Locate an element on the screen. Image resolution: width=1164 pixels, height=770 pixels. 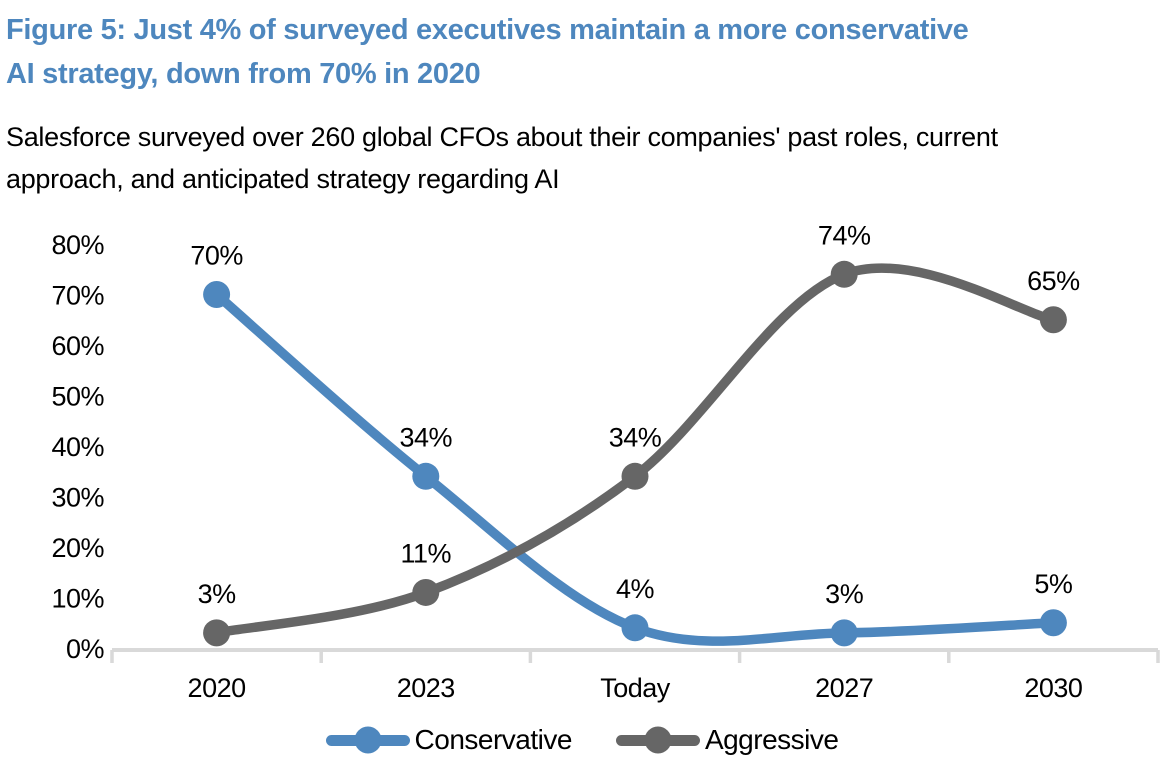
legend-label-aggressive: Aggressive is located at coordinates (771, 739).